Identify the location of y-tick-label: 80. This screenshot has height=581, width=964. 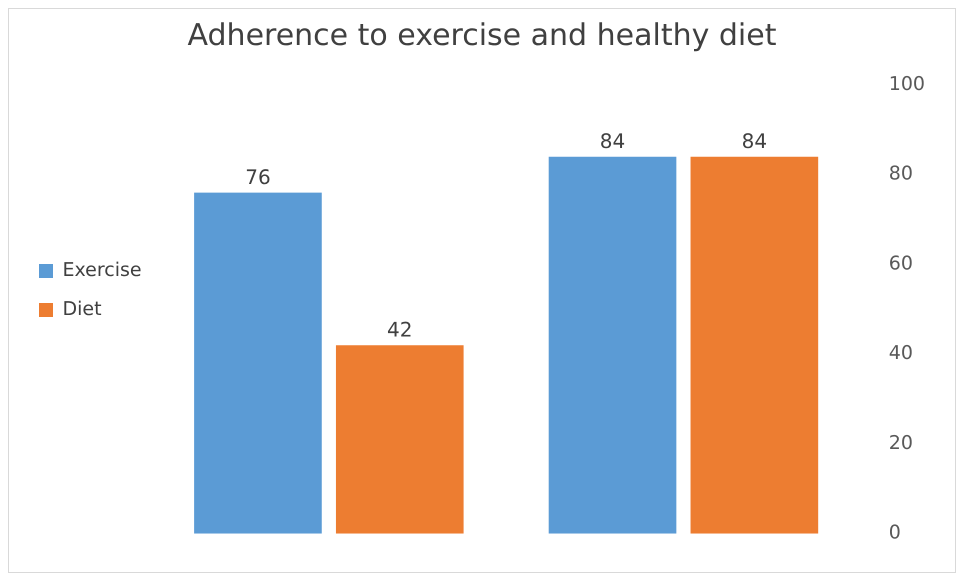
(900, 173).